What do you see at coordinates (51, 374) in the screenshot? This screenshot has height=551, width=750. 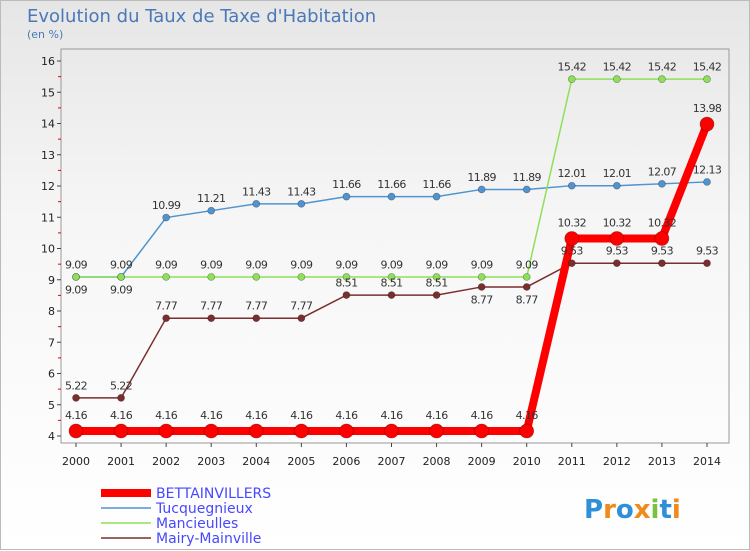 I see `y-tick-label: 6` at bounding box center [51, 374].